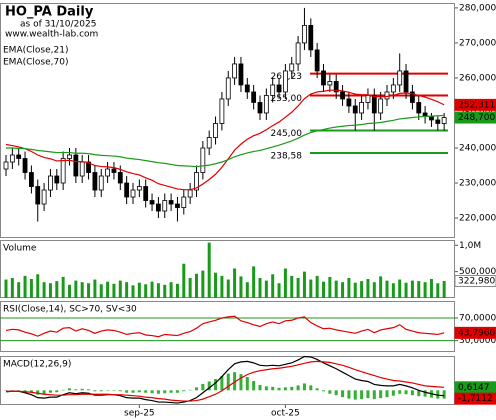 This screenshot has width=496, height=420. What do you see at coordinates (477, 43) in the screenshot?
I see `y-tick-label: 270,000` at bounding box center [477, 43].